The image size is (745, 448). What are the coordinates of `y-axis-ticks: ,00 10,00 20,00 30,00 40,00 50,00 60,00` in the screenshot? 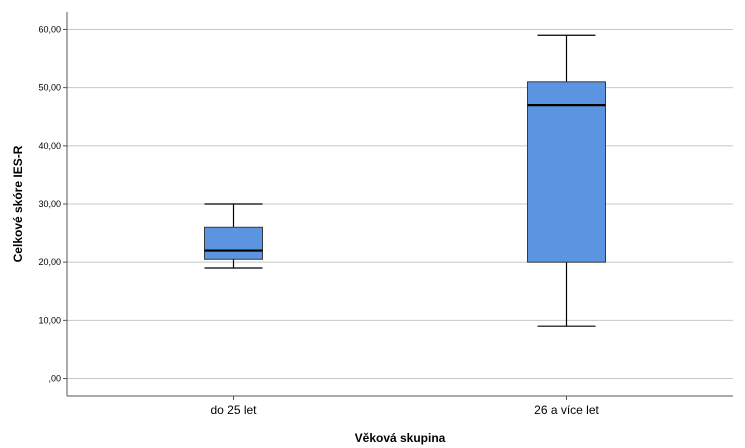 It's located at (52, 204).